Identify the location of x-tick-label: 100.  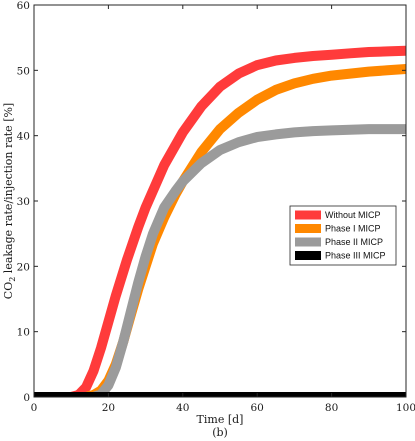
(405, 408).